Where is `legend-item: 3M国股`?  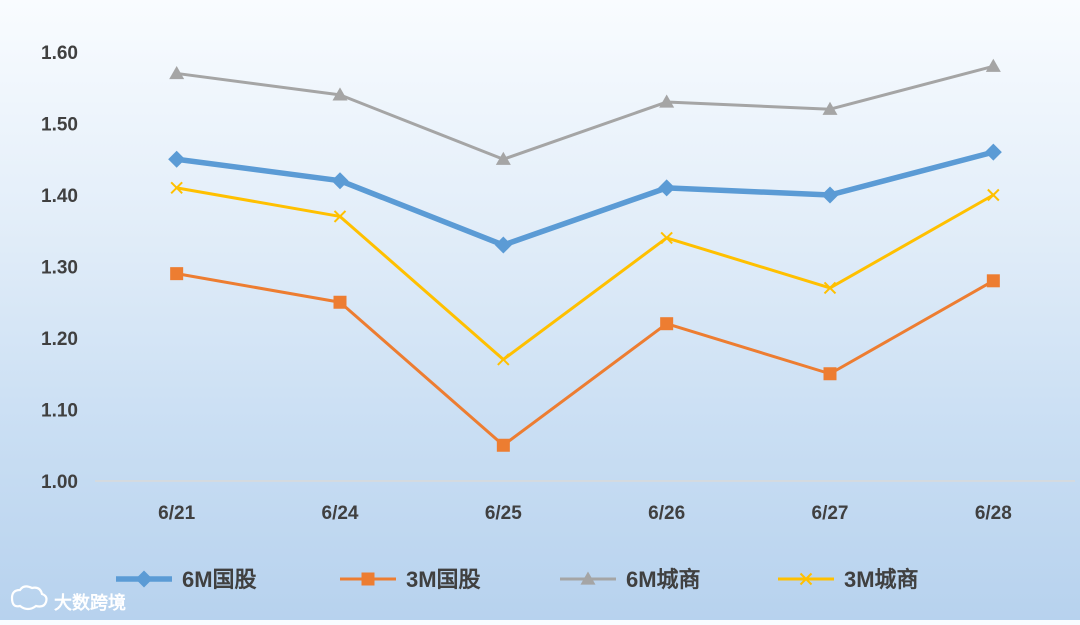 legend-item: 3M国股 is located at coordinates (410, 579).